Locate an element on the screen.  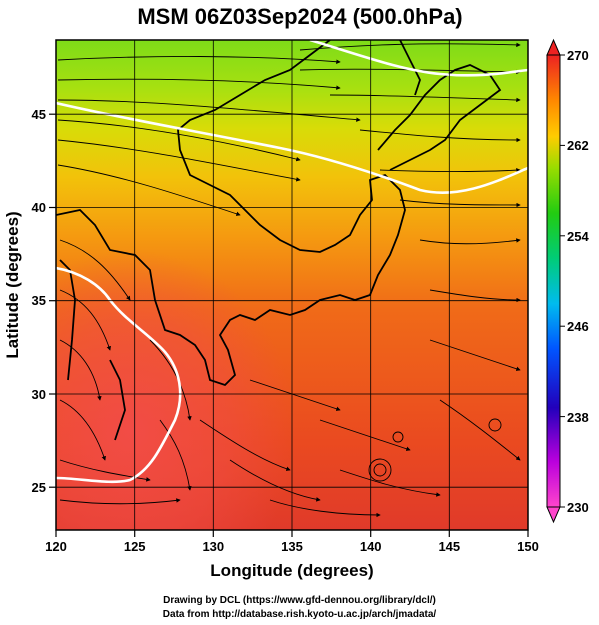
colorbar: 270 262 254 246 238 230 is located at coordinates (567, 281).